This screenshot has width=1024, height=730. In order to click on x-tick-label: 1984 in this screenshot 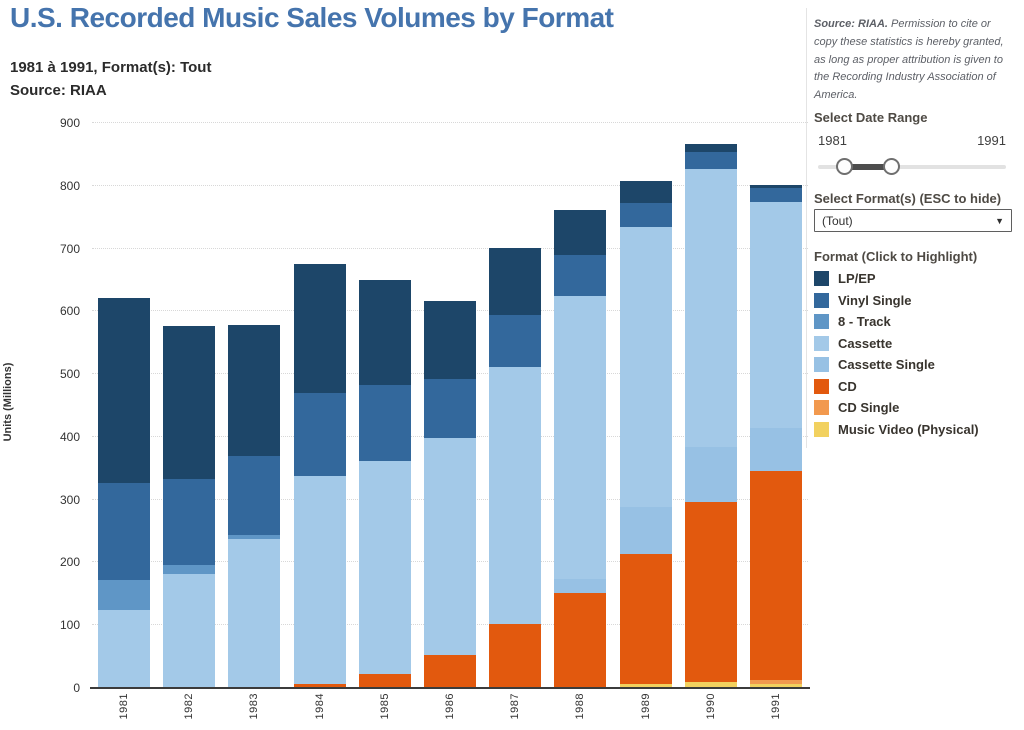, I will do `click(320, 706)`.